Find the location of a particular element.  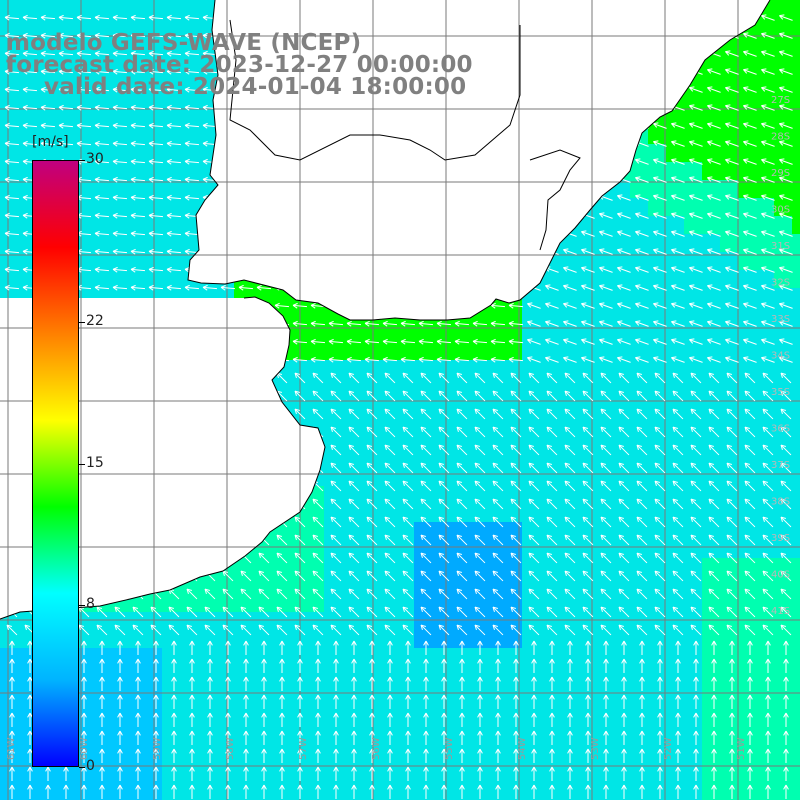

colorbar-tick-label: 15 is located at coordinates (95, 462).